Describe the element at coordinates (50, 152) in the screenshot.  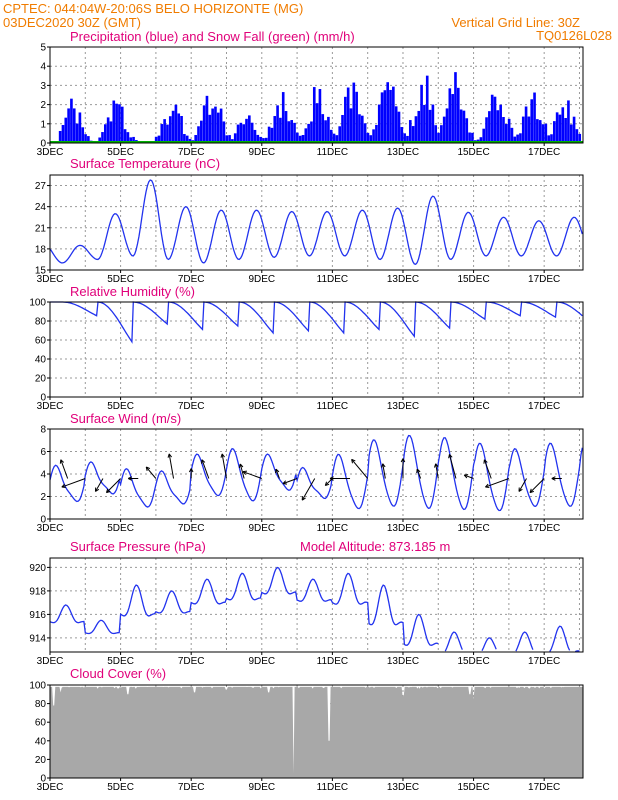
I see `precip-xtick: 3DEC` at that location.